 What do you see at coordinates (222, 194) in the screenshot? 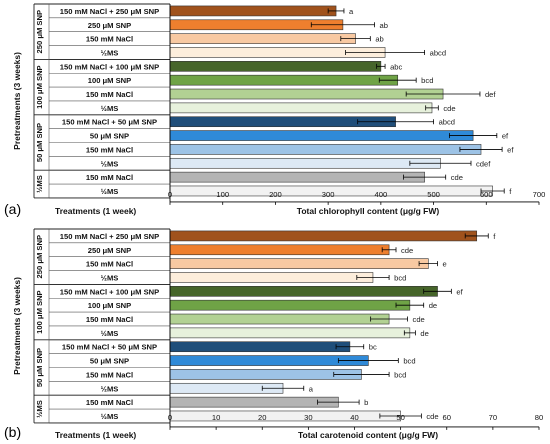
I see `x-tick-label: 100` at bounding box center [222, 194].